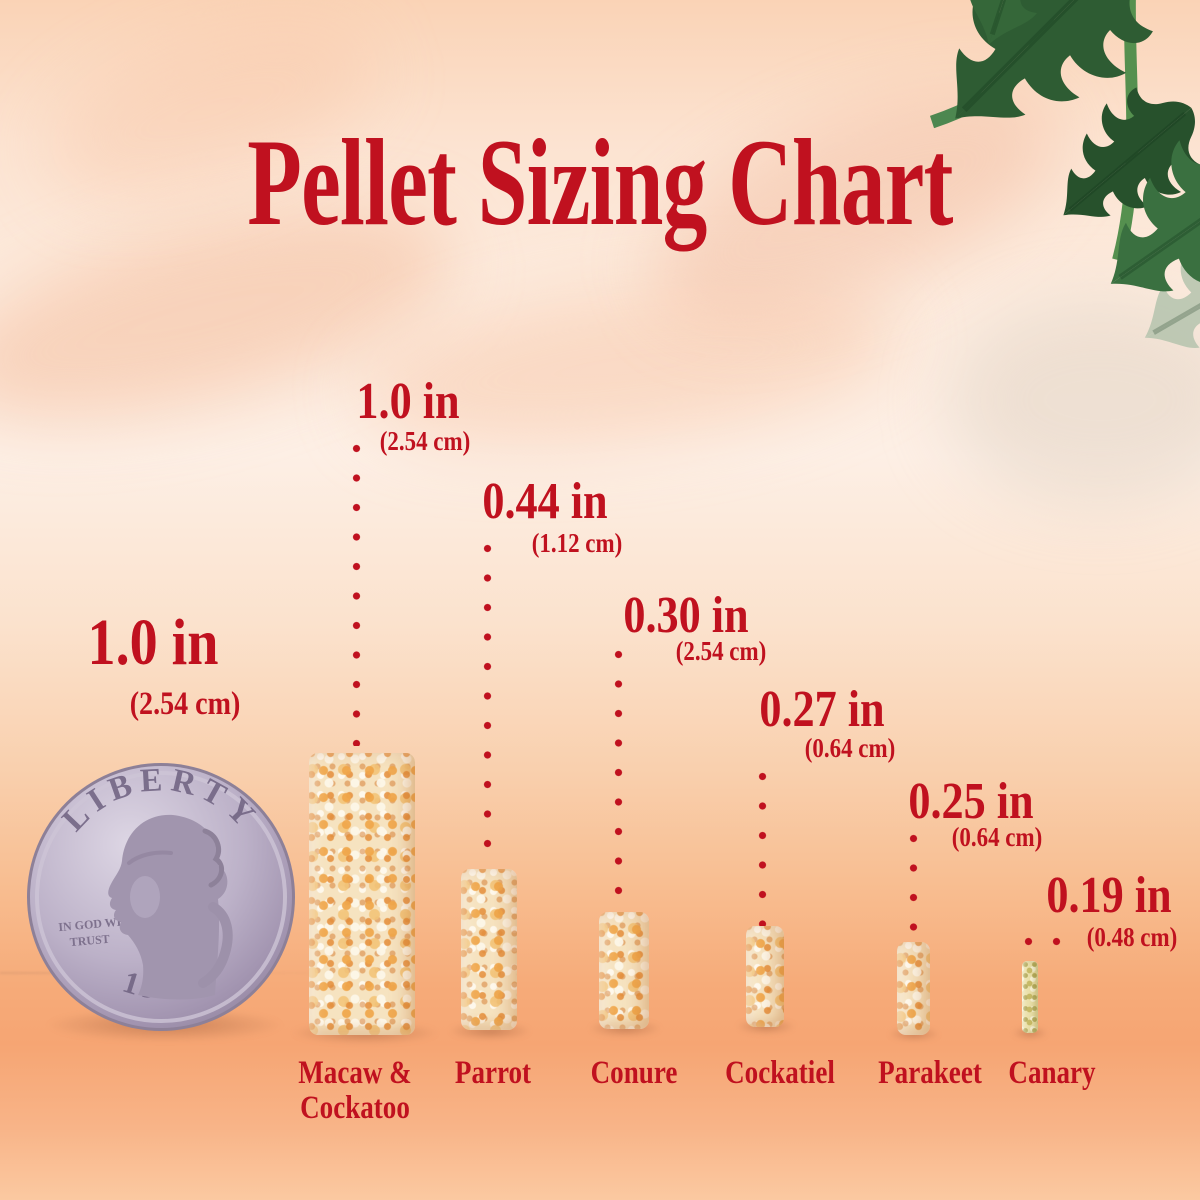  Describe the element at coordinates (762, 850) in the screenshot. I see `leader-dots-cockatiel` at that location.